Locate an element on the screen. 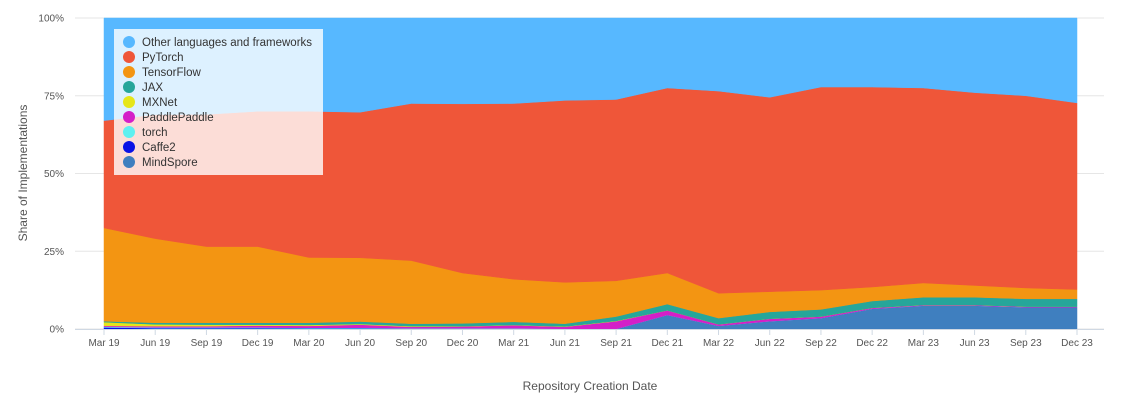 The width and height of the screenshot is (1124, 403). legend-item-pytorch: PyTorch is located at coordinates (153, 57).